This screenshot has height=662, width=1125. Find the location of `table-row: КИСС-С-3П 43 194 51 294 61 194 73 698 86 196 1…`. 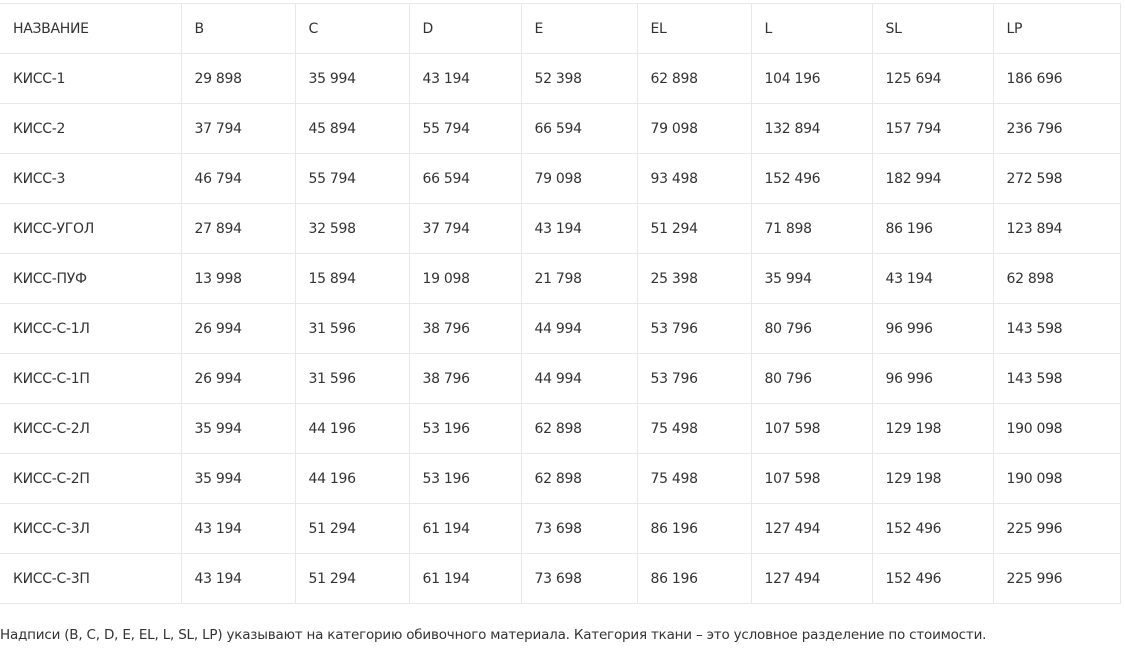

table-row: КИСС-С-3П 43 194 51 294 61 194 73 698 86 196 1… is located at coordinates (560, 578).